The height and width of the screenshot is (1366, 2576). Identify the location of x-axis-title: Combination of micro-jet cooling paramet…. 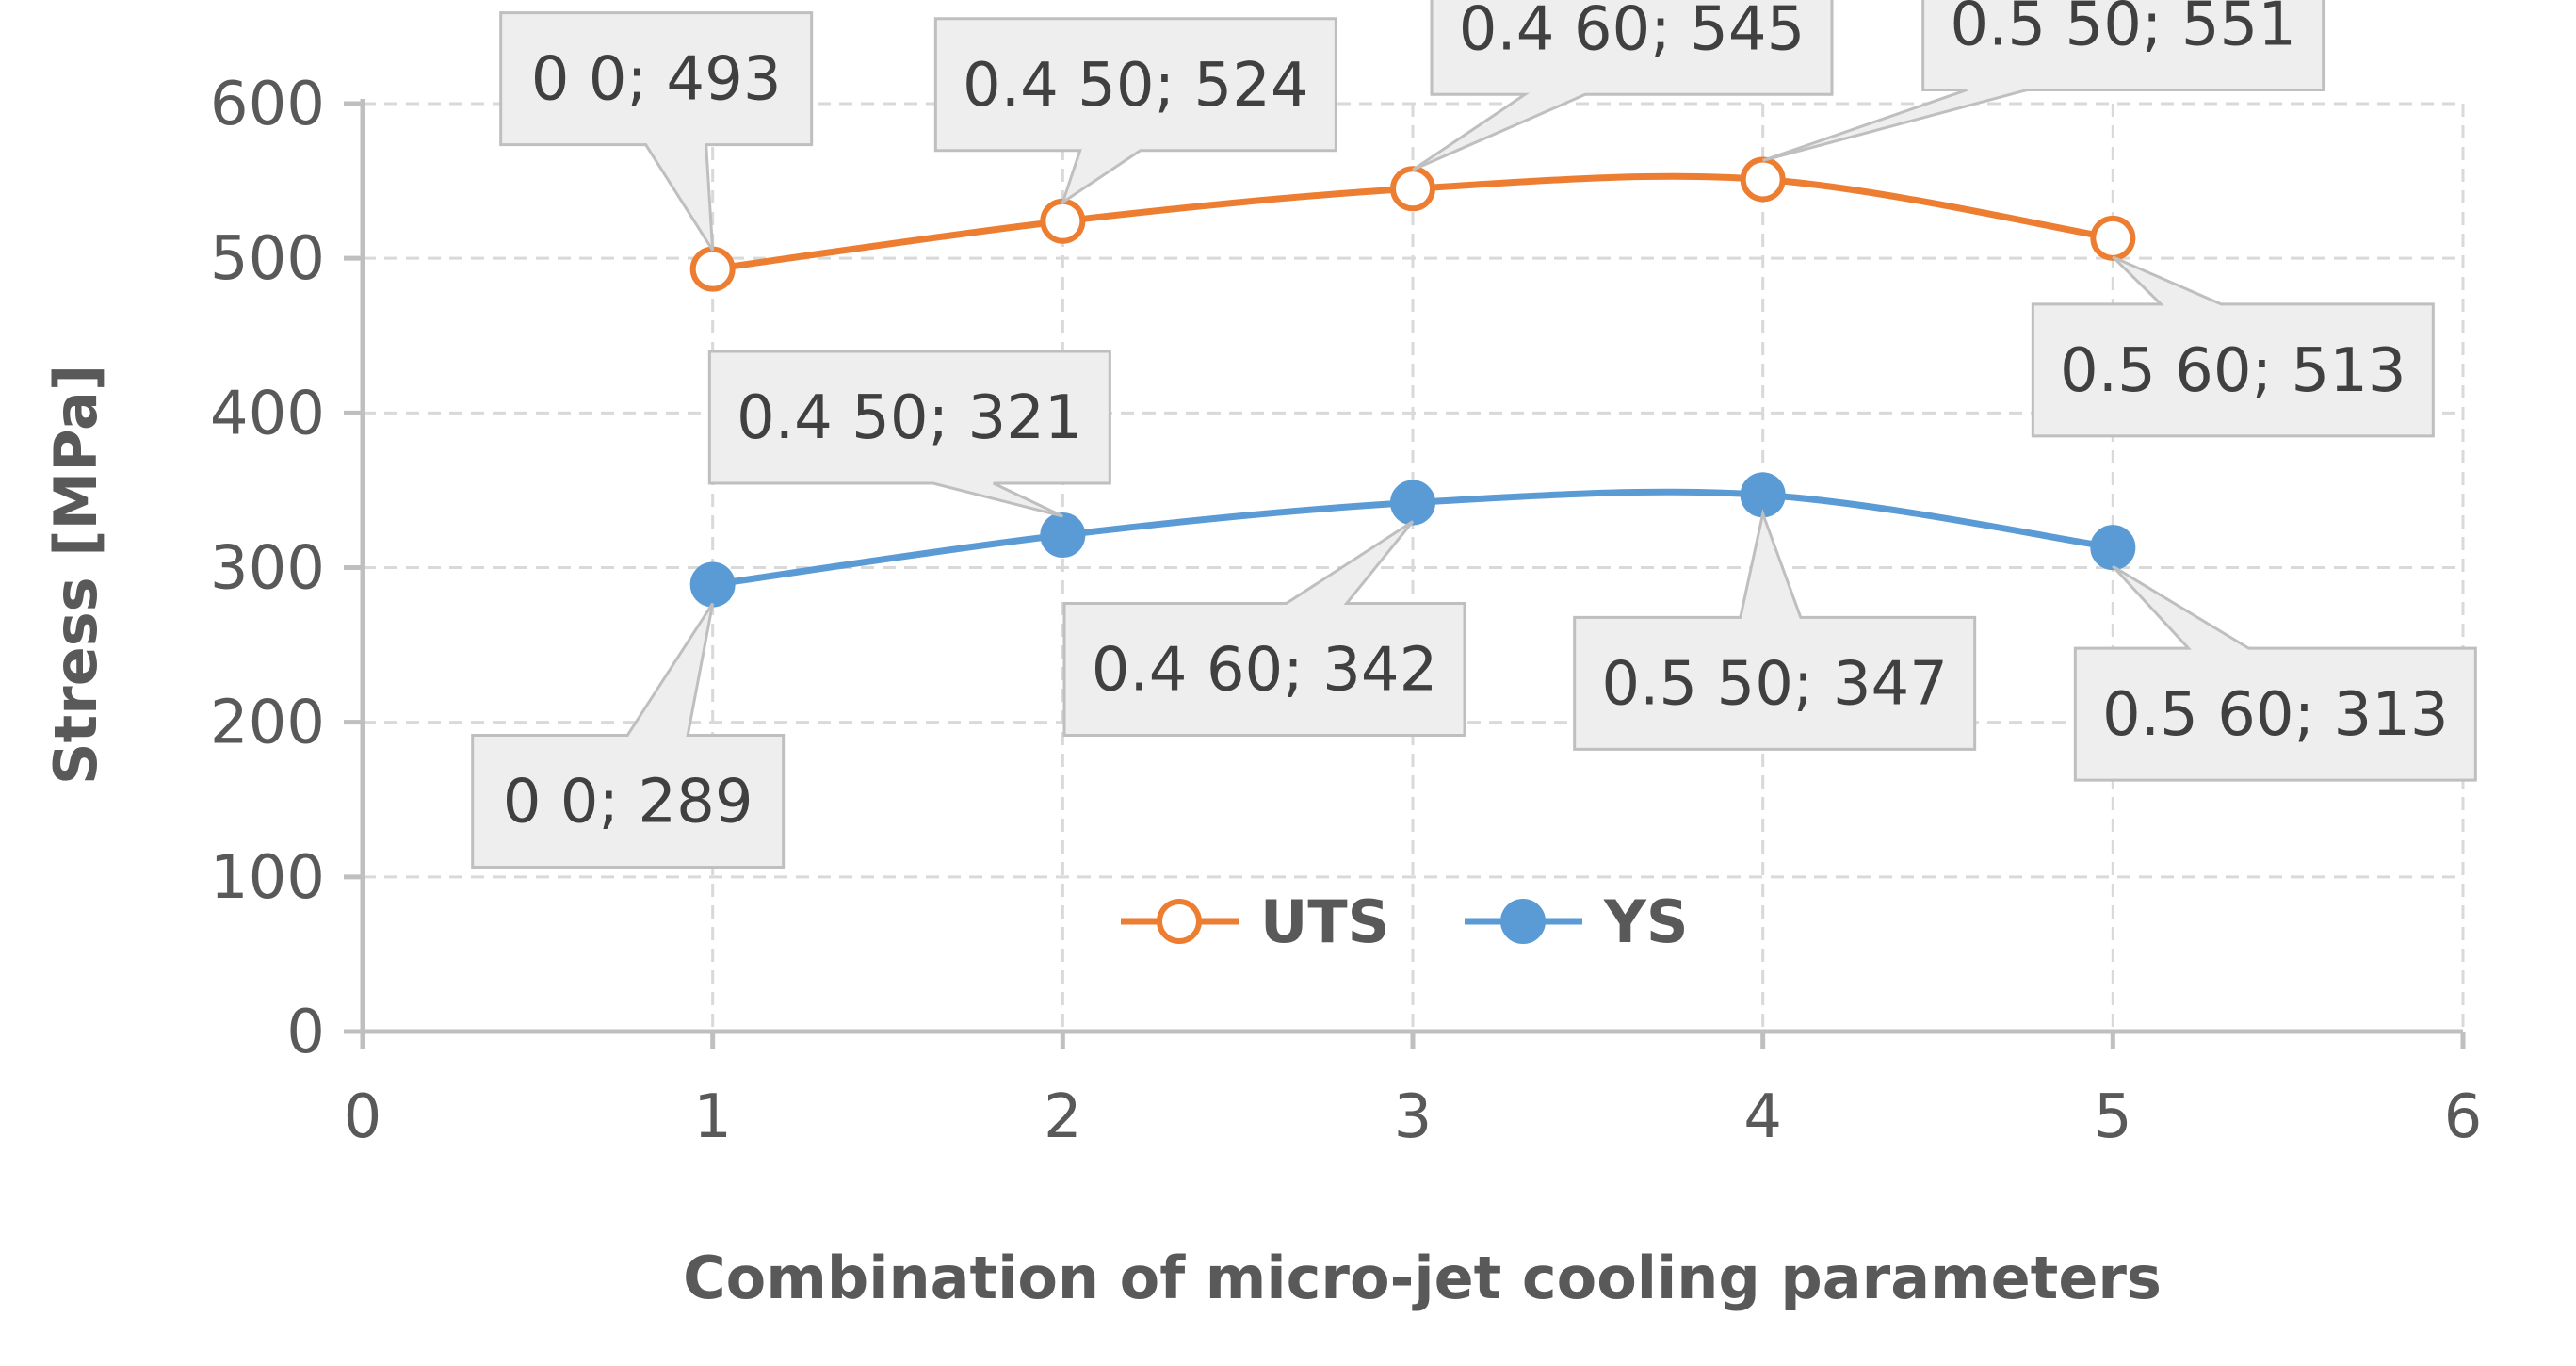
(1422, 1278).